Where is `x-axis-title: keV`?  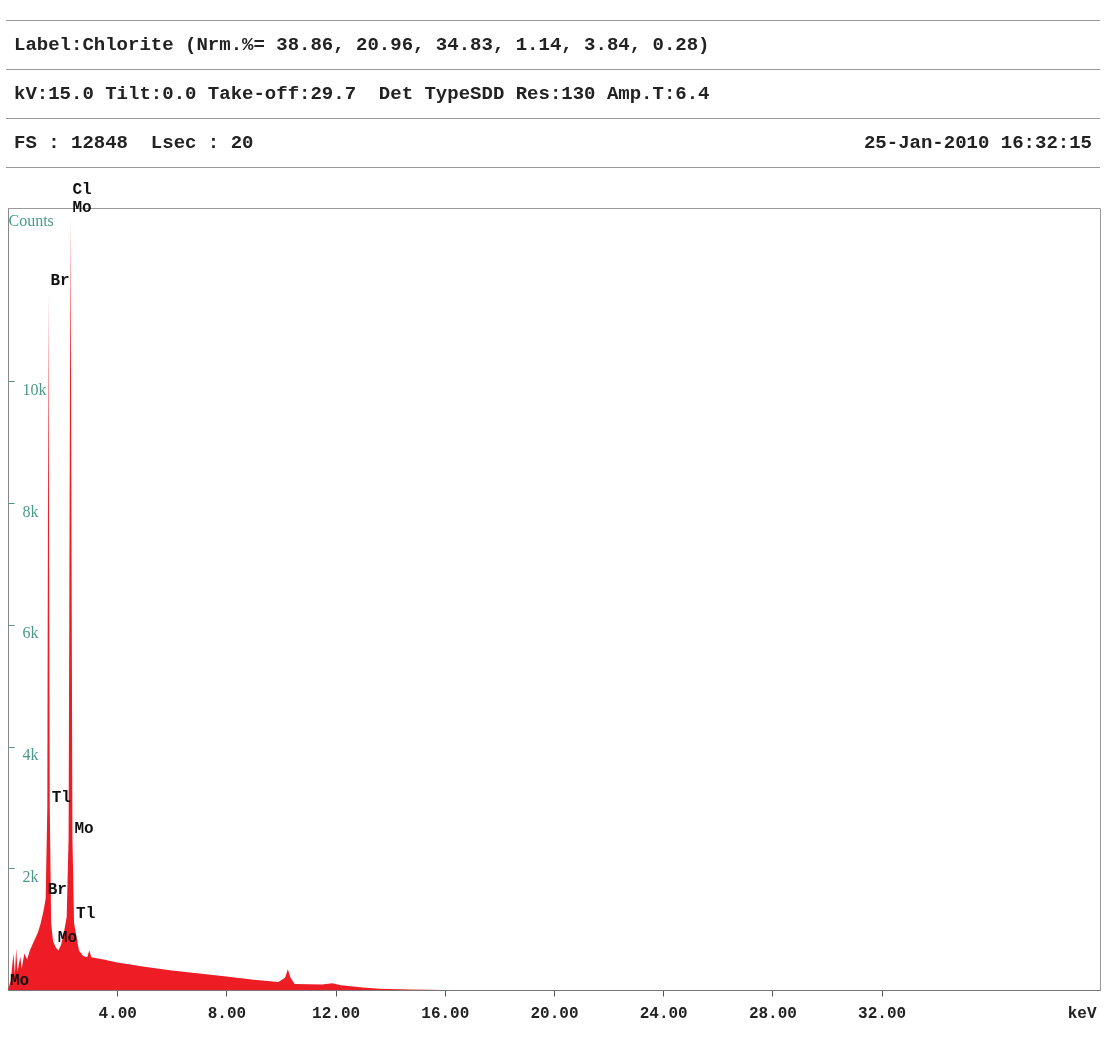 x-axis-title: keV is located at coordinates (1082, 1013).